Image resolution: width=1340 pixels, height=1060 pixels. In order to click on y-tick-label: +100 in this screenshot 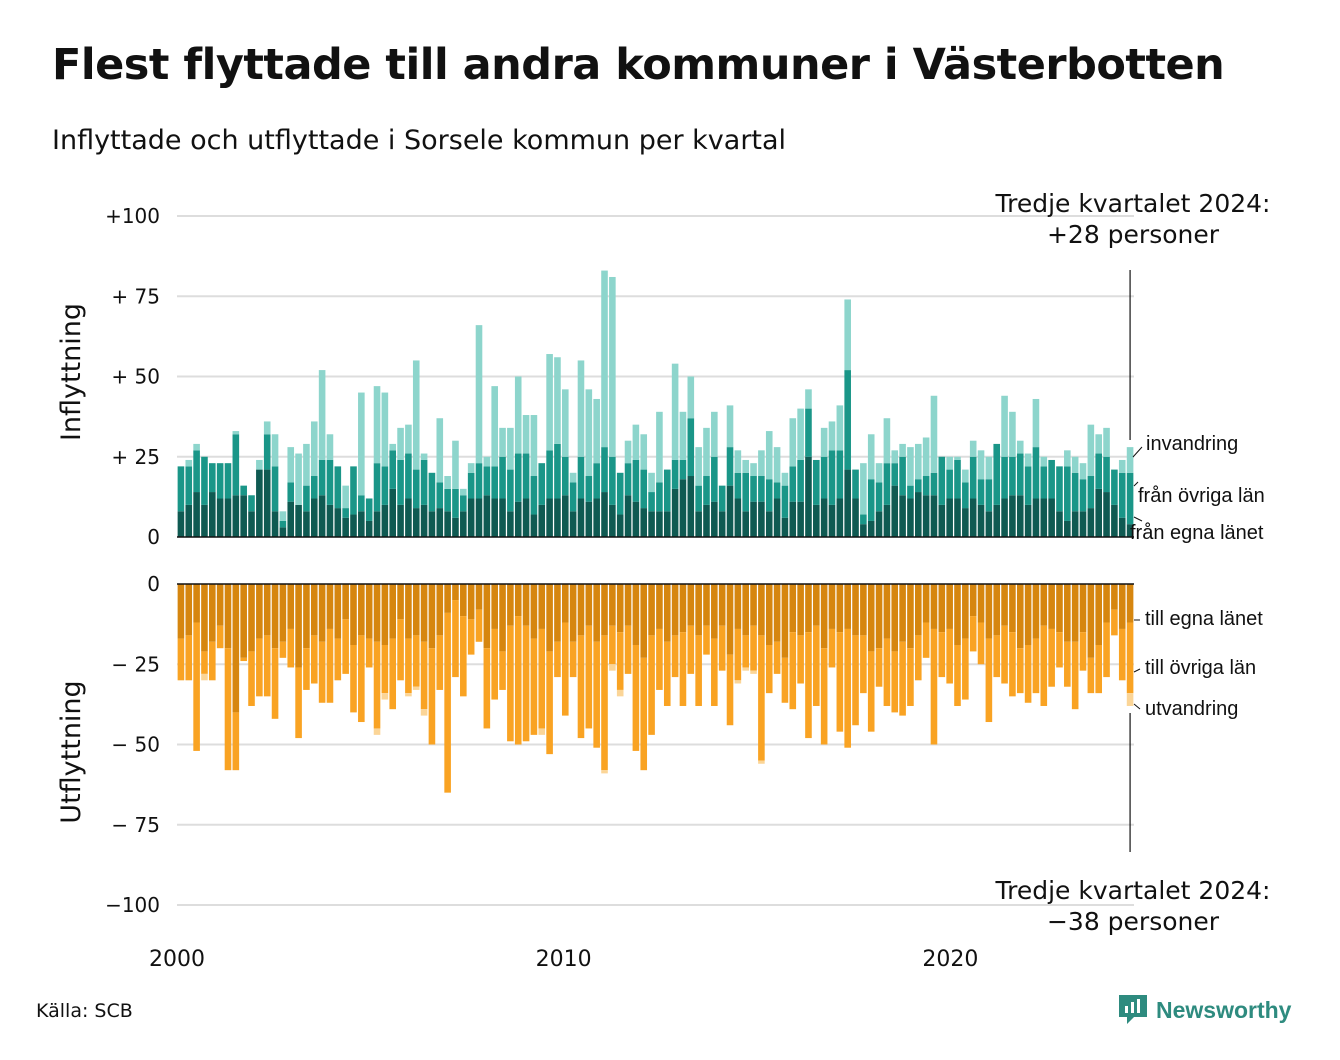, I will do `click(132, 216)`.